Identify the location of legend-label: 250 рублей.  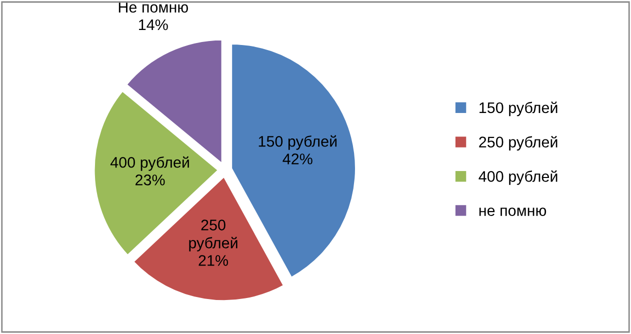
(518, 143).